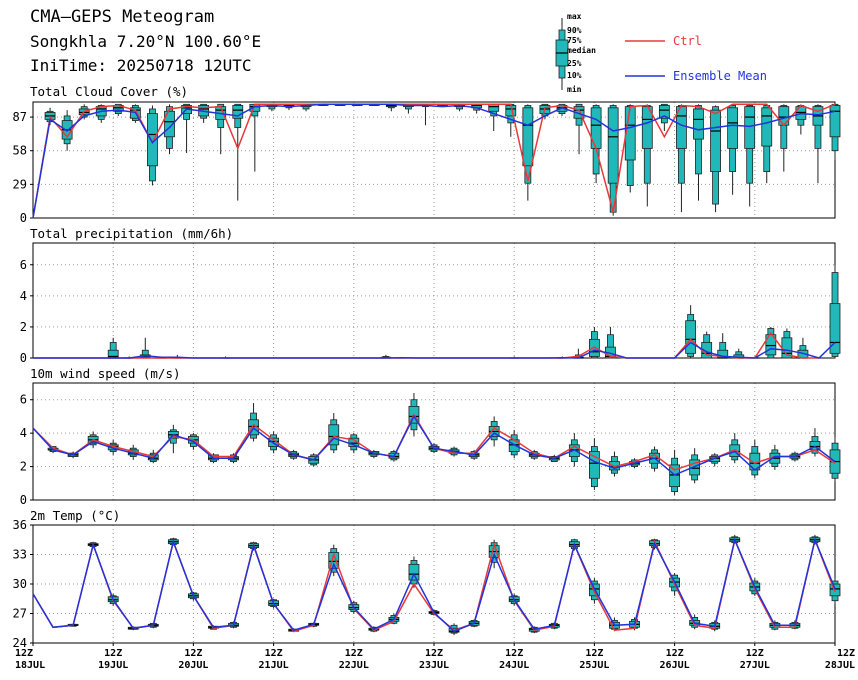  Describe the element at coordinates (109, 91) in the screenshot. I see `panel-title: Total Cloud Cover (%)` at that location.